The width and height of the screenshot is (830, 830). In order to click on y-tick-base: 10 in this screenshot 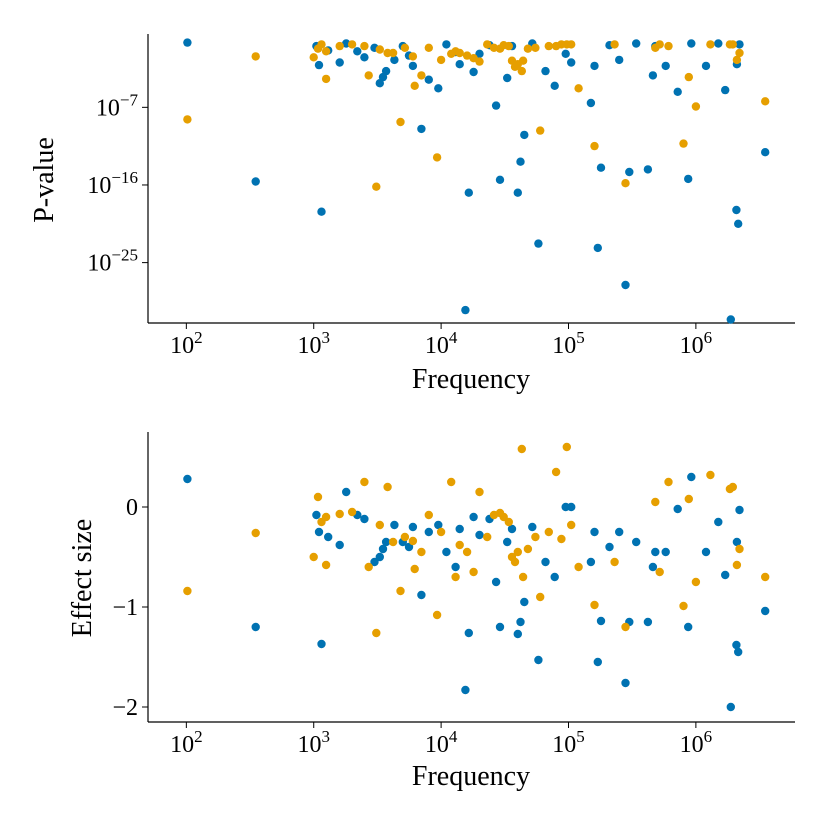, I will do `click(99, 186)`.